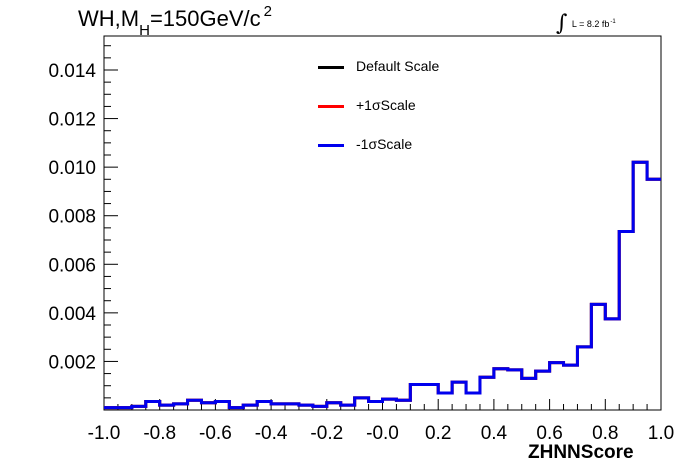  I want to click on y-tick-label: 0.002, so click(72, 362).